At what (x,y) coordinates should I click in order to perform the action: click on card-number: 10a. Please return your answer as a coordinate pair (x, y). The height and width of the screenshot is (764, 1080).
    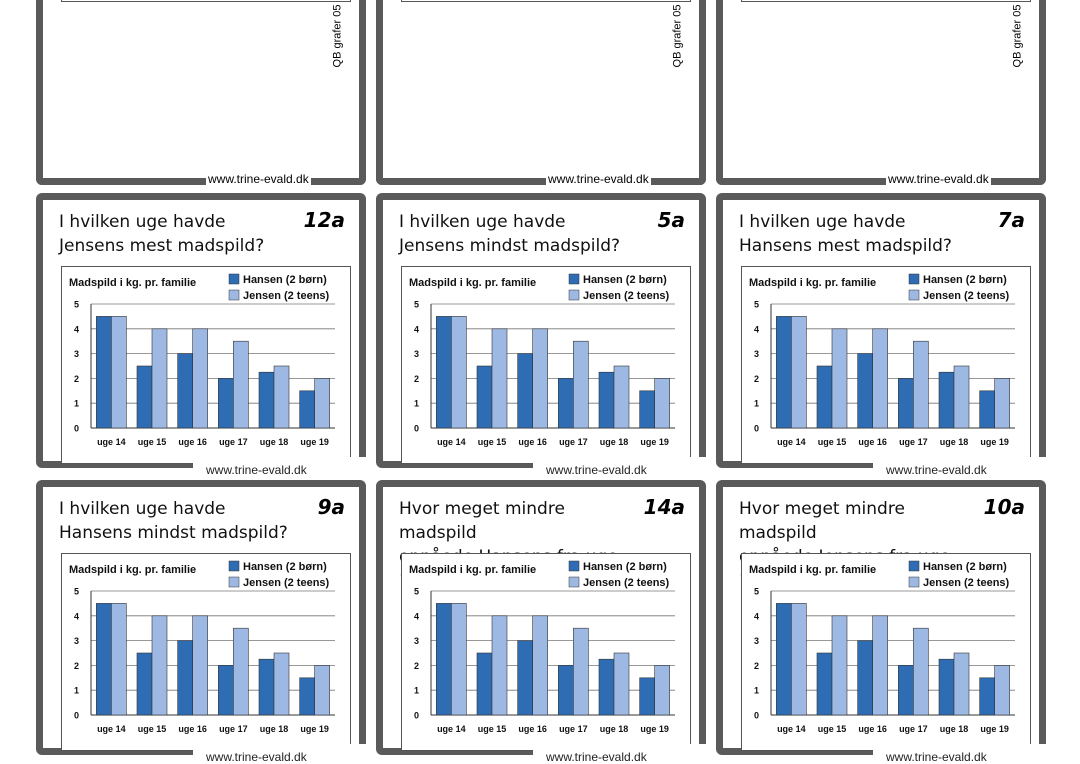
    Looking at the image, I should click on (1004, 507).